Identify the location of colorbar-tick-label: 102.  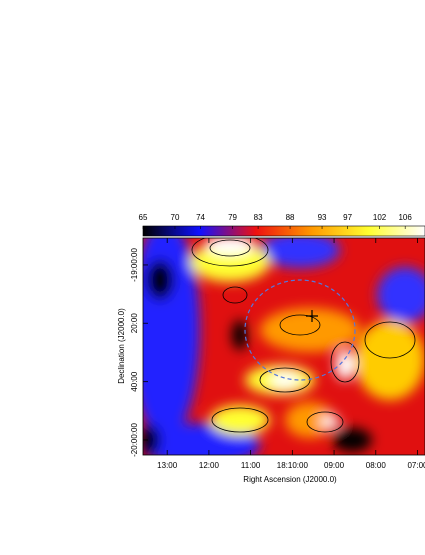
(380, 217).